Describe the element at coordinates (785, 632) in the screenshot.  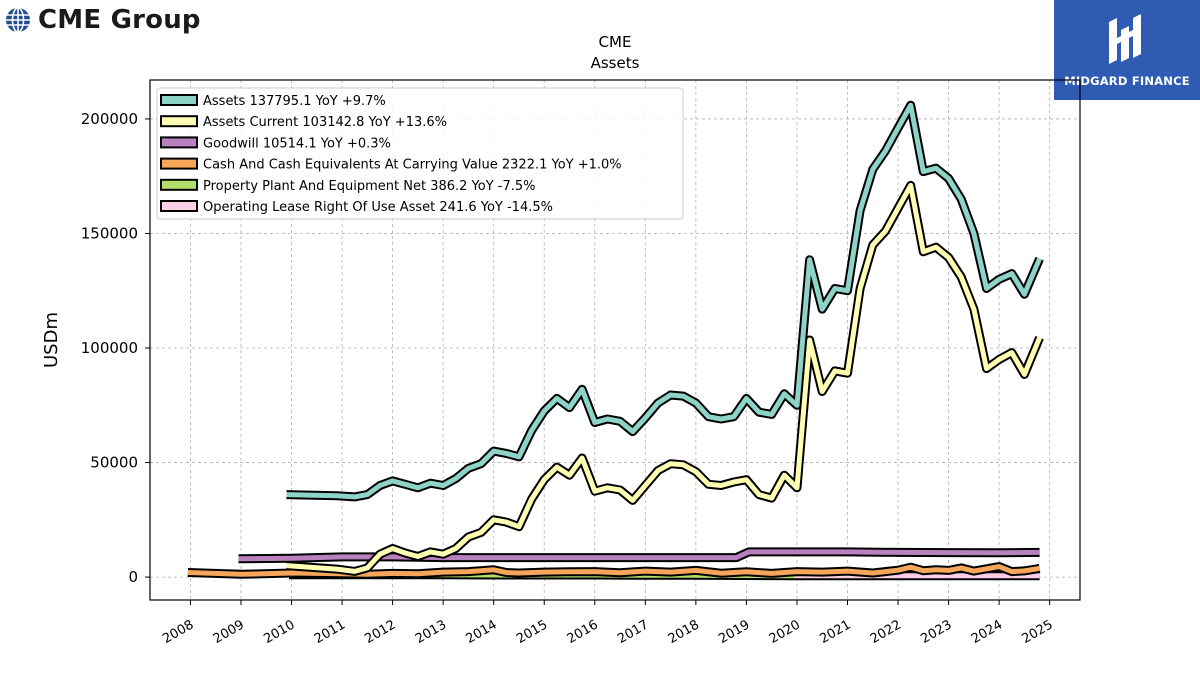
I see `x-tick-label: 2020` at that location.